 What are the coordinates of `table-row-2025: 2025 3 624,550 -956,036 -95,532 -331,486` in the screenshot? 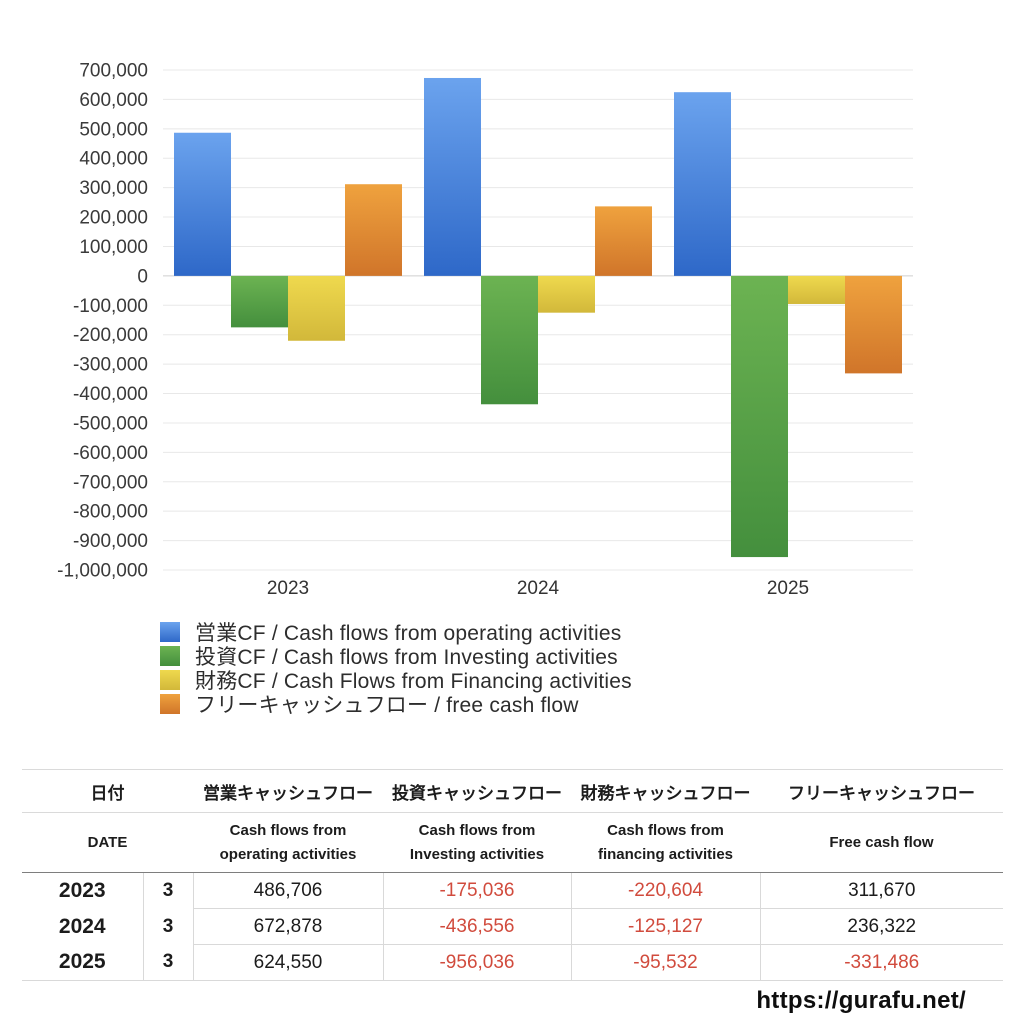 It's located at (512, 962).